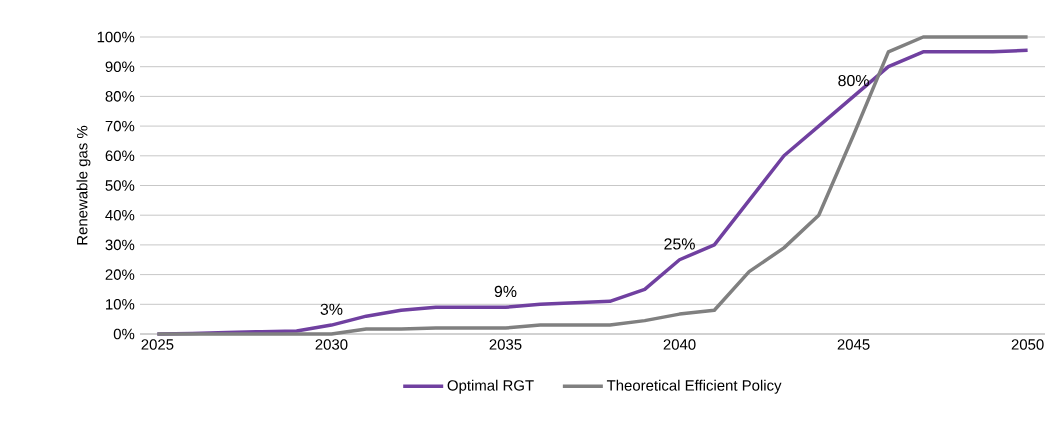  I want to click on x-tick-label: 2035, so click(505, 344).